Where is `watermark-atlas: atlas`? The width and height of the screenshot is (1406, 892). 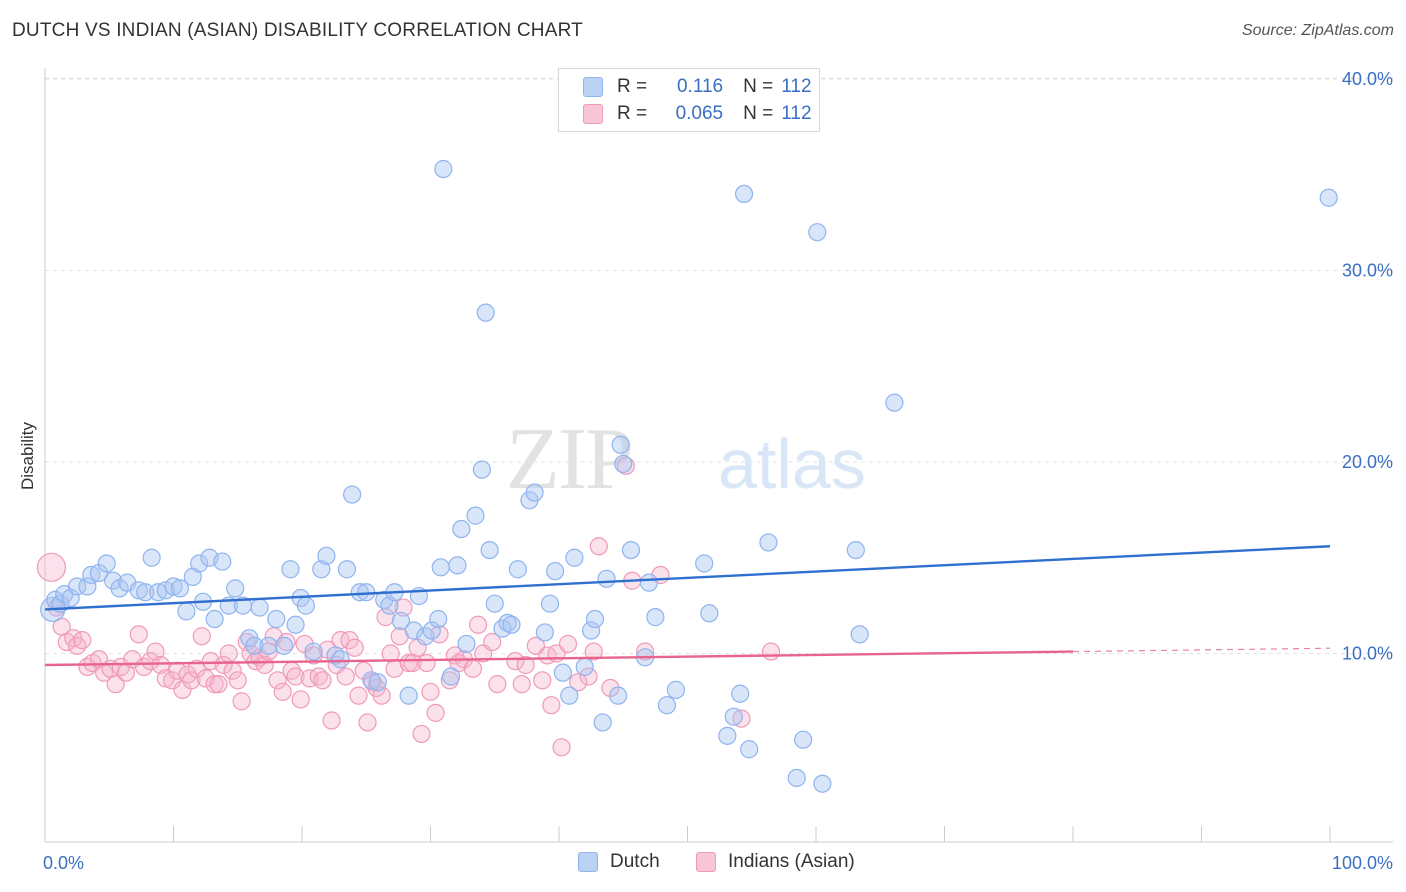
watermark-atlas: atlas is located at coordinates (792, 464).